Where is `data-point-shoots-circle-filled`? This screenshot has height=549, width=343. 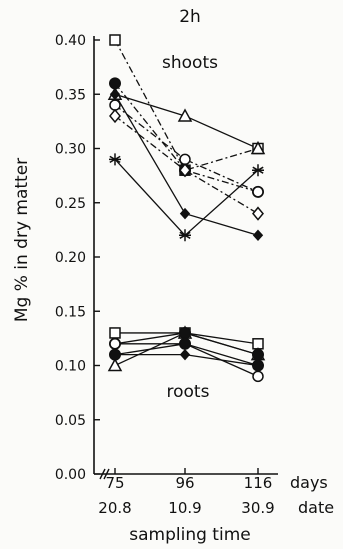 data-point-shoots-circle-filled is located at coordinates (115, 83).